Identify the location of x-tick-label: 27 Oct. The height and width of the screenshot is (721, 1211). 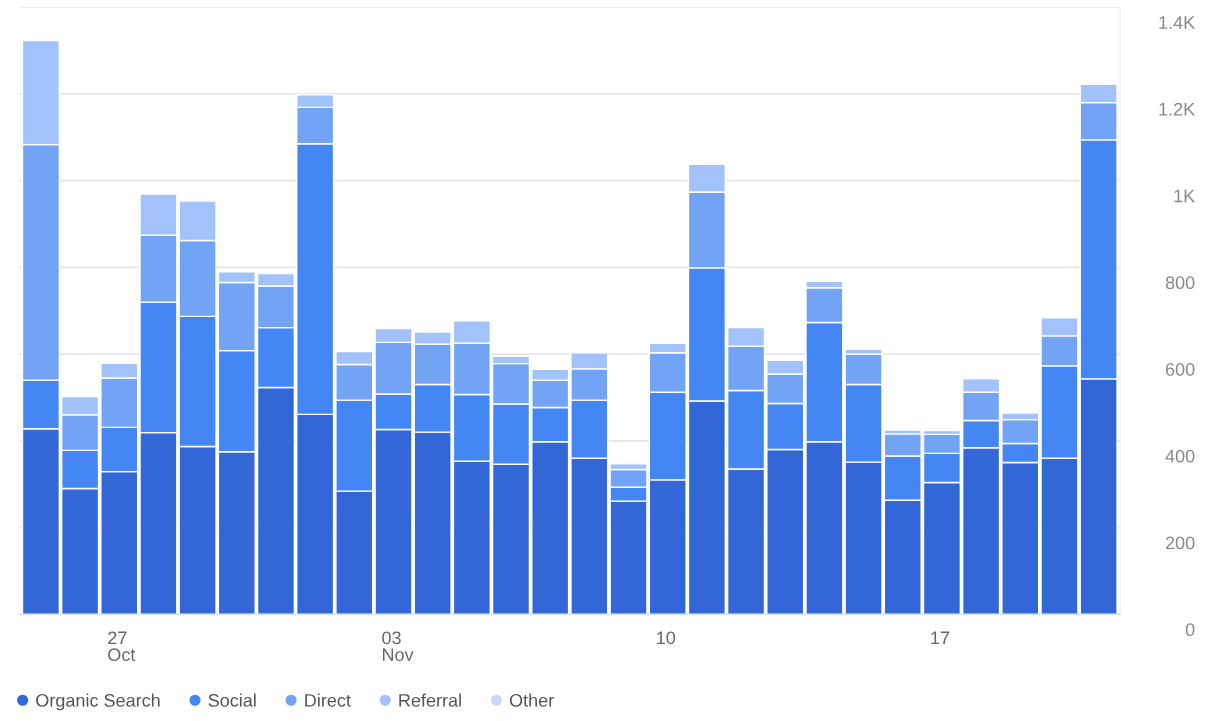
(122, 646).